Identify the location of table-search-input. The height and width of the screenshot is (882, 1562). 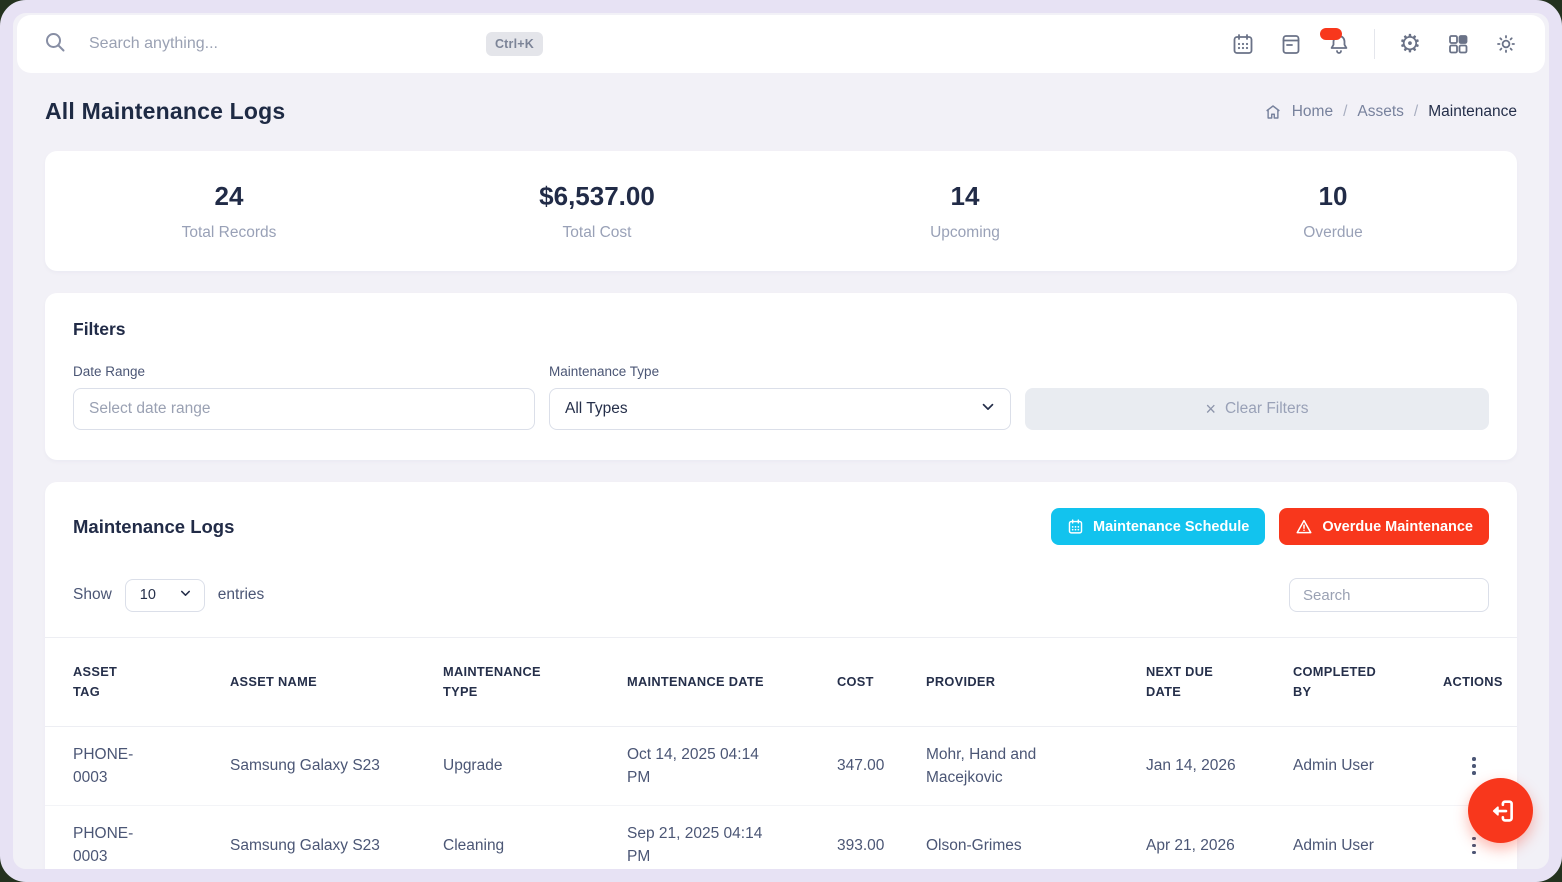
(1389, 595).